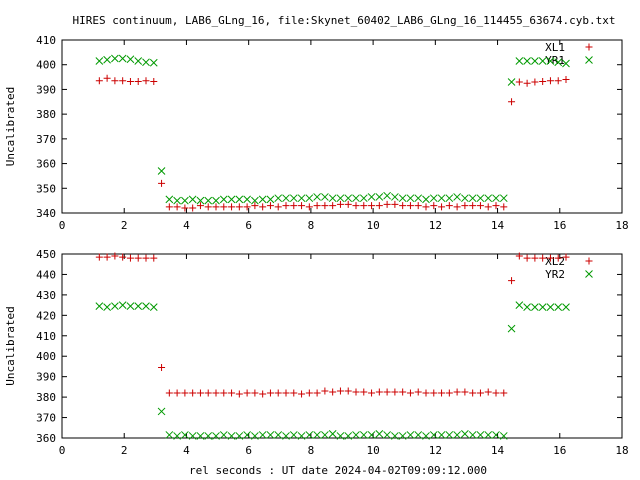 The image size is (640, 480). I want to click on x-tick-label: 8, so click(311, 225).